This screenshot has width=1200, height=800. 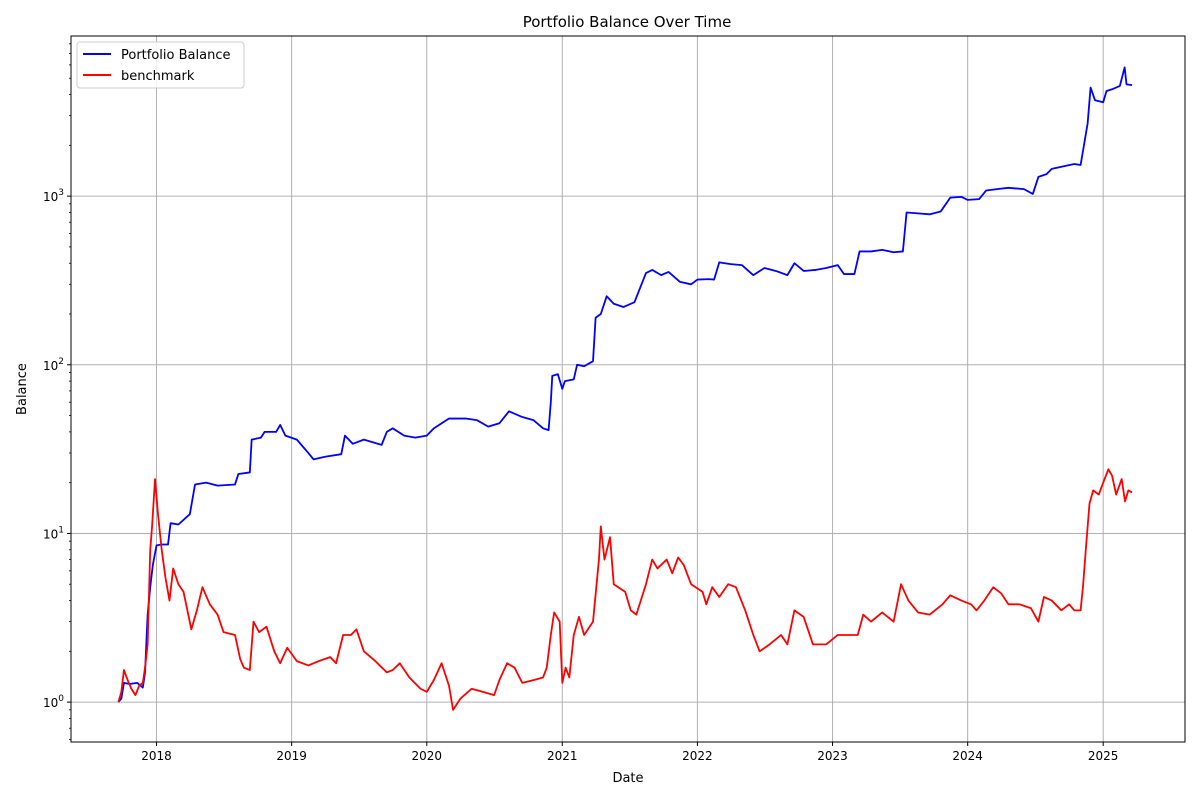 I want to click on legend-label-portfolio-balance: Portfolio Balance, so click(x=175, y=55).